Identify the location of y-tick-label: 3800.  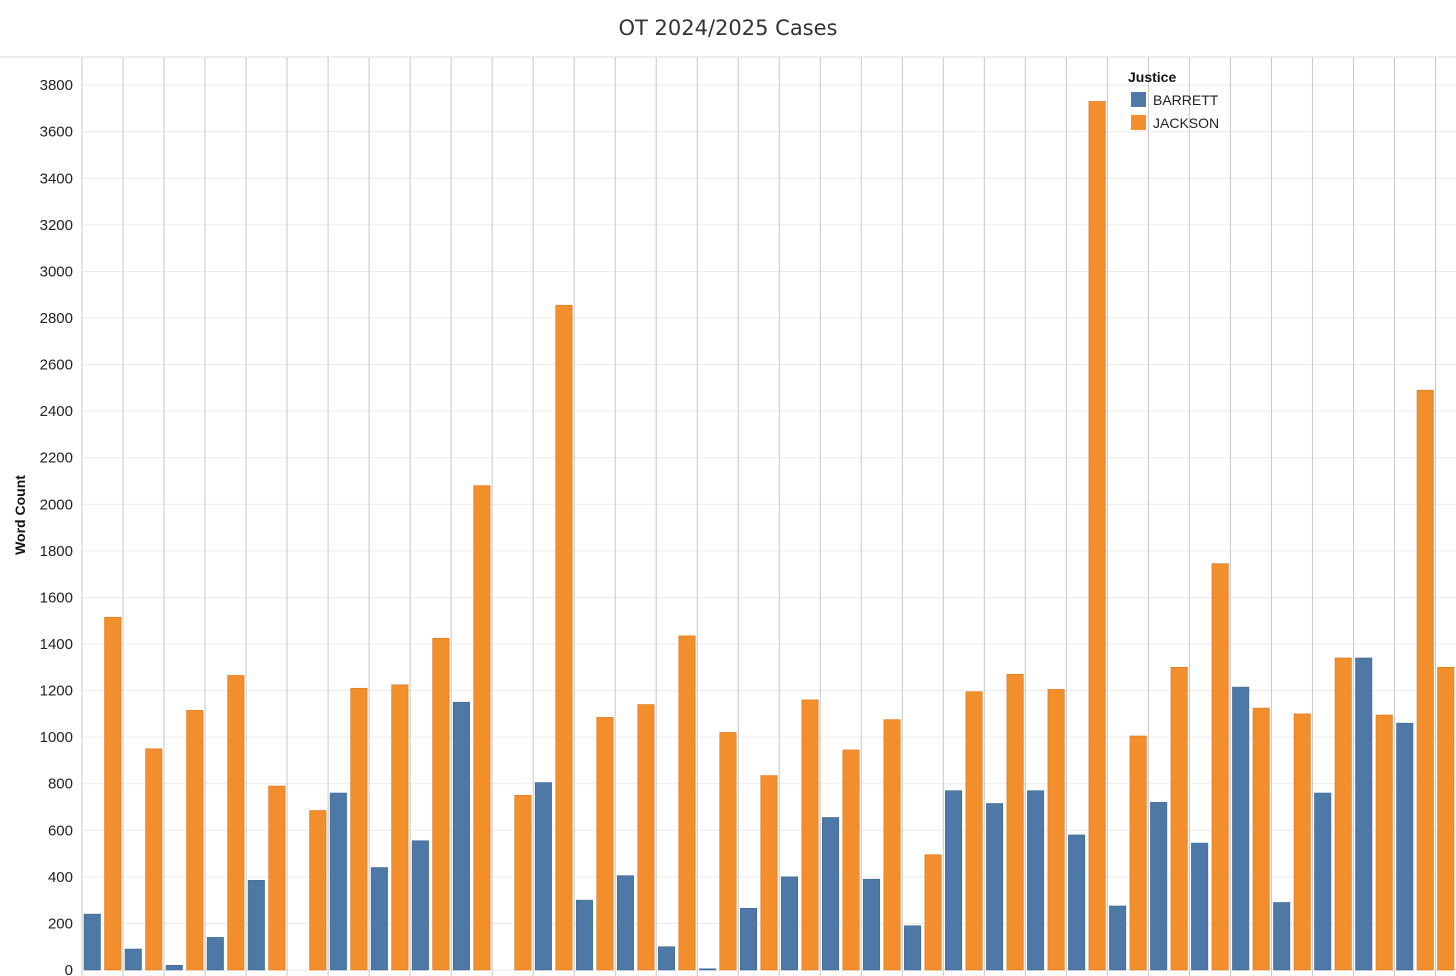
(56, 85).